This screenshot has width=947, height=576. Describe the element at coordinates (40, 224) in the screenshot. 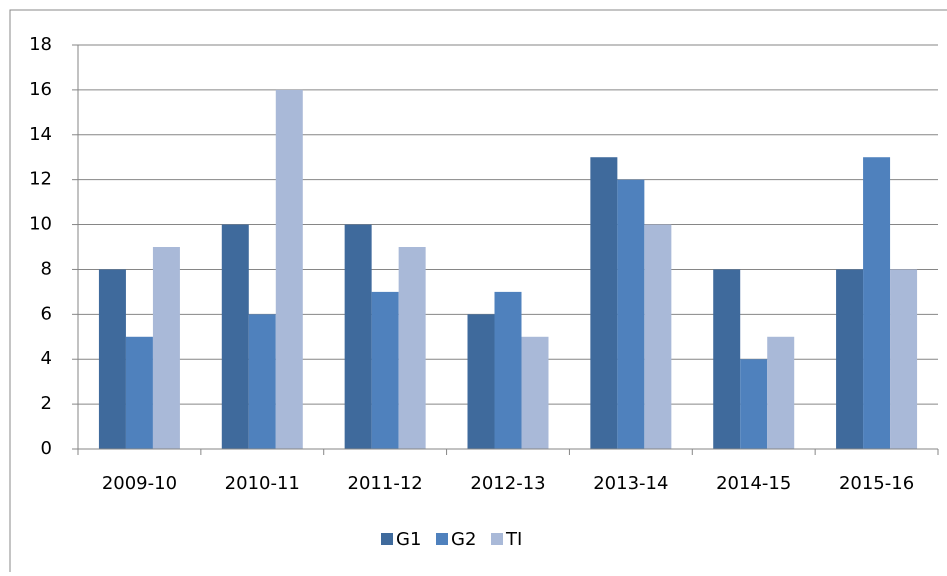

I see `y-tick-label: 10` at that location.